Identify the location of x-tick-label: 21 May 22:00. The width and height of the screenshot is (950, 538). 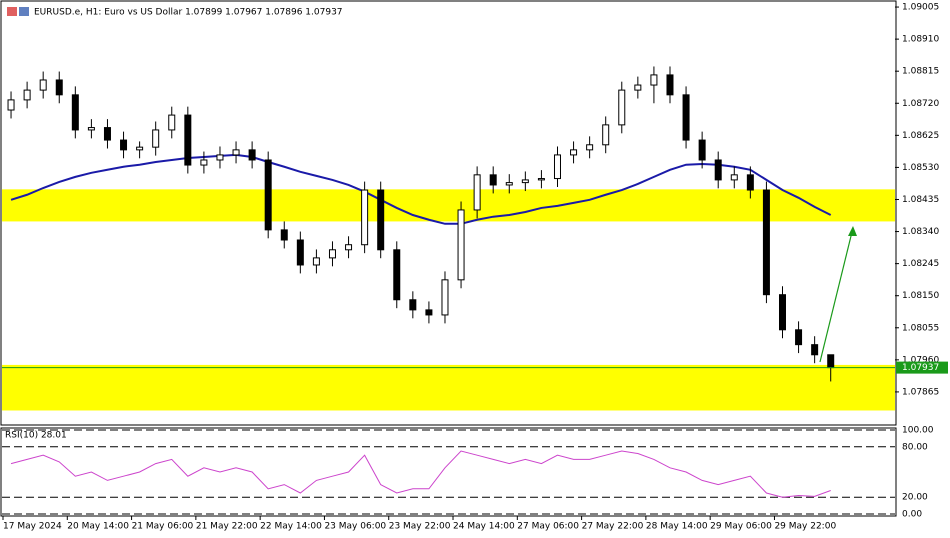
(227, 527).